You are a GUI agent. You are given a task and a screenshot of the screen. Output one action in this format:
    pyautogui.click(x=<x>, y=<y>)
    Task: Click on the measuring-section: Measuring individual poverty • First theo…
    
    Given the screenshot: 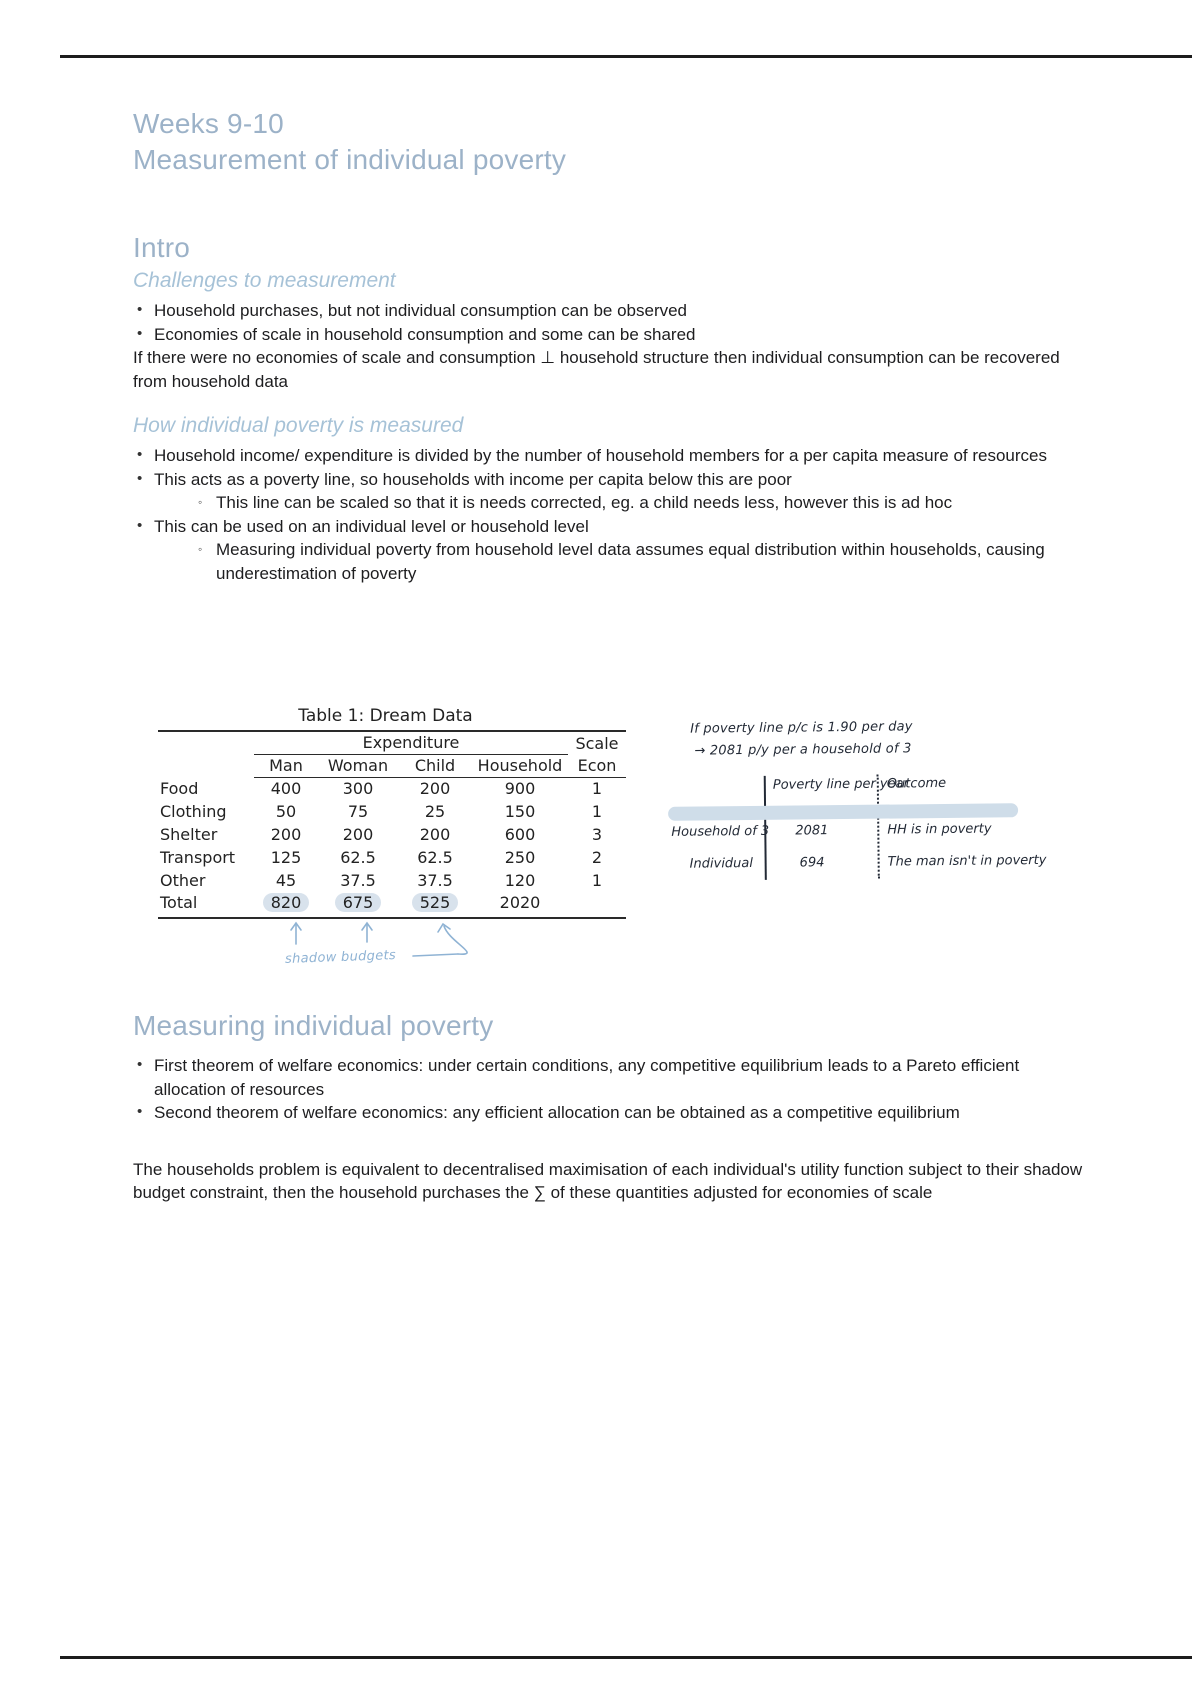 What is the action you would take?
    pyautogui.click(x=608, y=1106)
    